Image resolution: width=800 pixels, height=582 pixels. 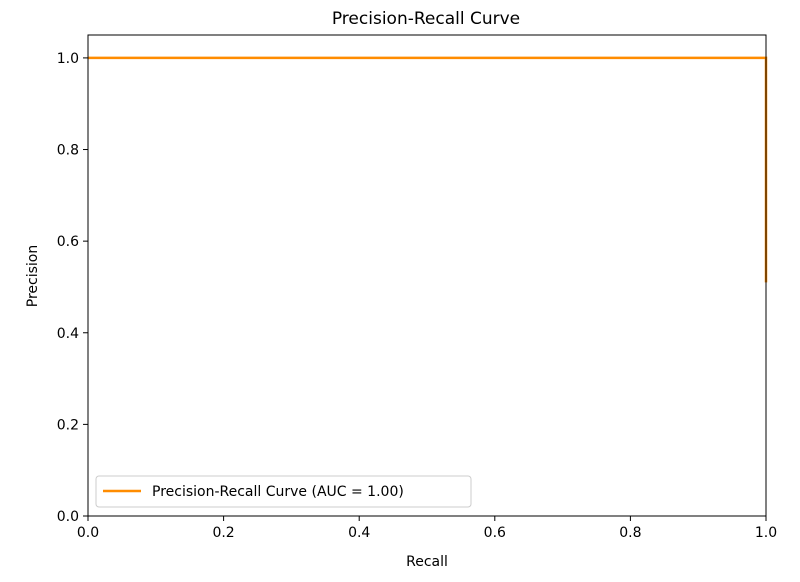 What do you see at coordinates (72, 288) in the screenshot?
I see `y-axis-ticks: 0.0 0.2 0.4 0.6 0.8 1.0` at bounding box center [72, 288].